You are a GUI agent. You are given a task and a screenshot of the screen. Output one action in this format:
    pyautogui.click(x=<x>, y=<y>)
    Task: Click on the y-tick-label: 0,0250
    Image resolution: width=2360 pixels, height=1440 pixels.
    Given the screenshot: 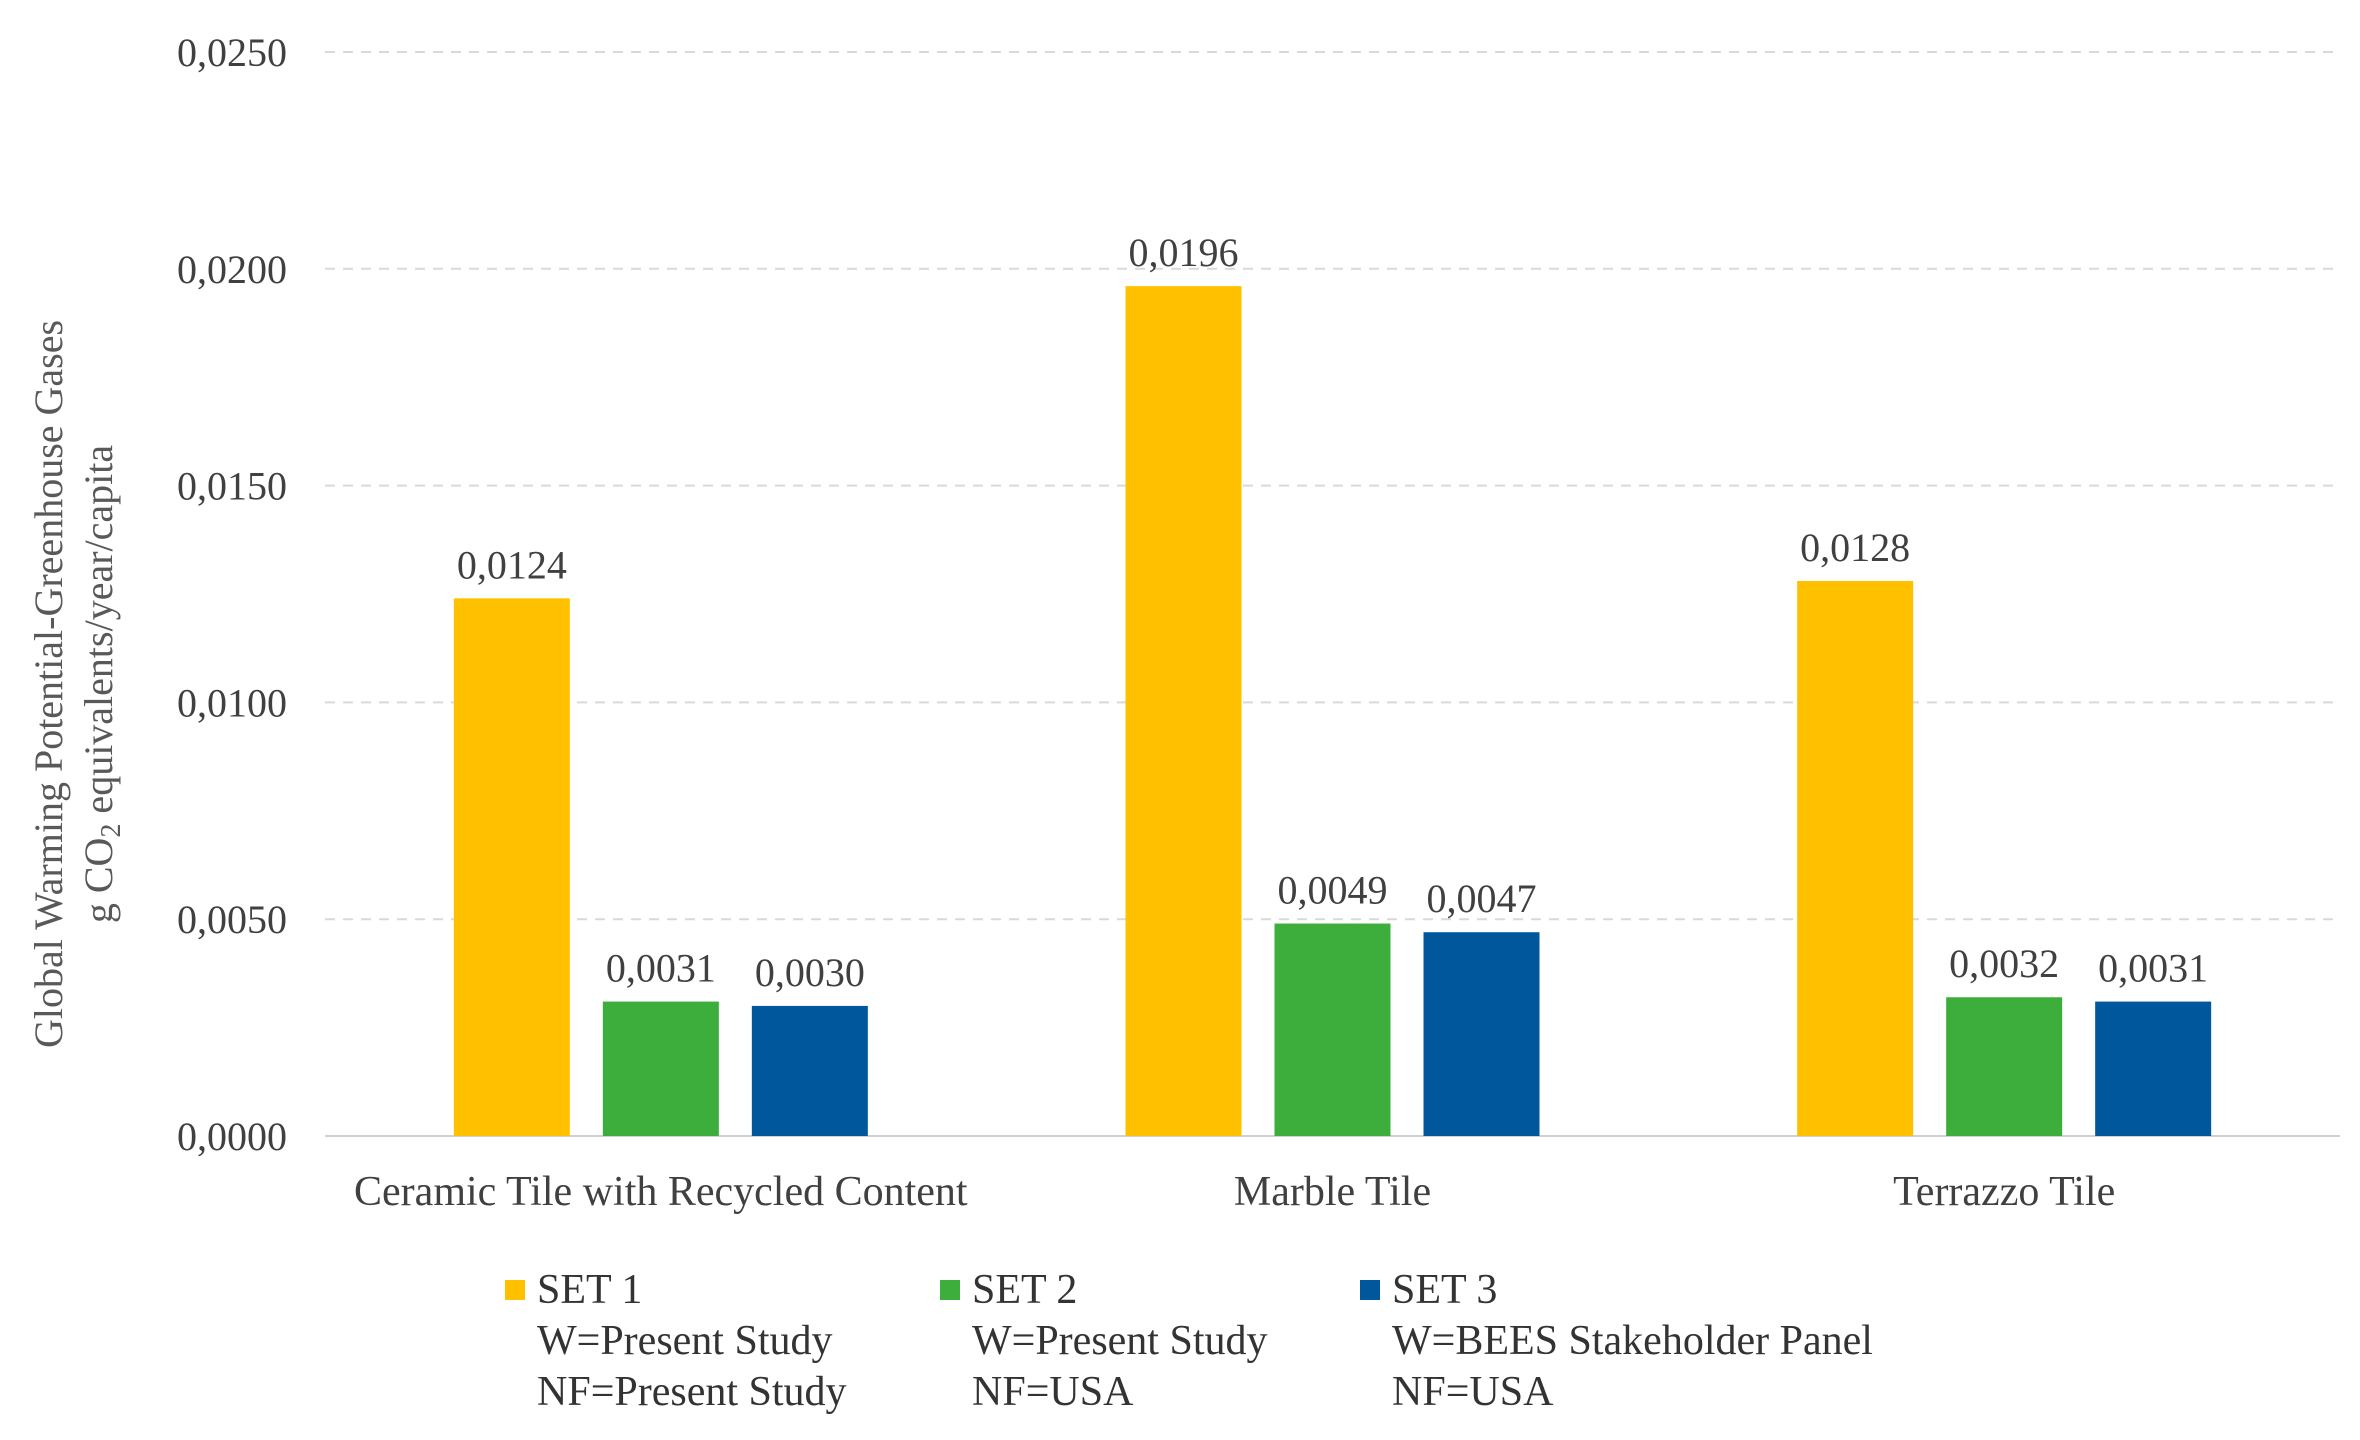 What is the action you would take?
    pyautogui.click(x=232, y=52)
    